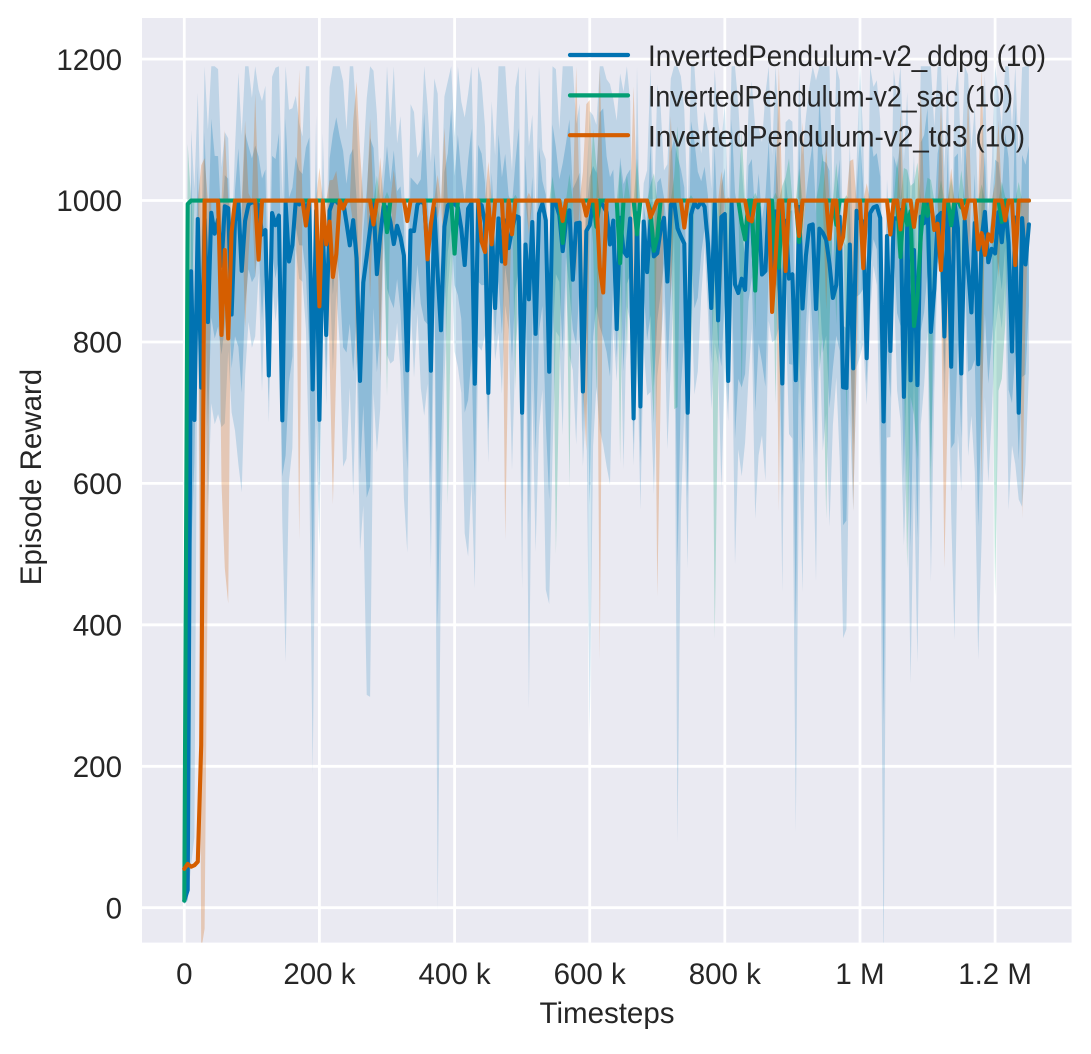  What do you see at coordinates (31, 477) in the screenshot?
I see `svg-text: Episode Reward` at bounding box center [31, 477].